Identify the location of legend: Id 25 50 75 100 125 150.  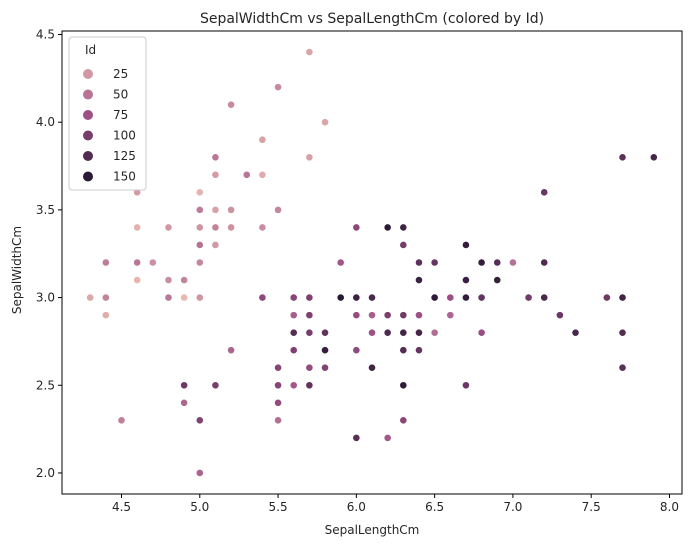
(107, 113).